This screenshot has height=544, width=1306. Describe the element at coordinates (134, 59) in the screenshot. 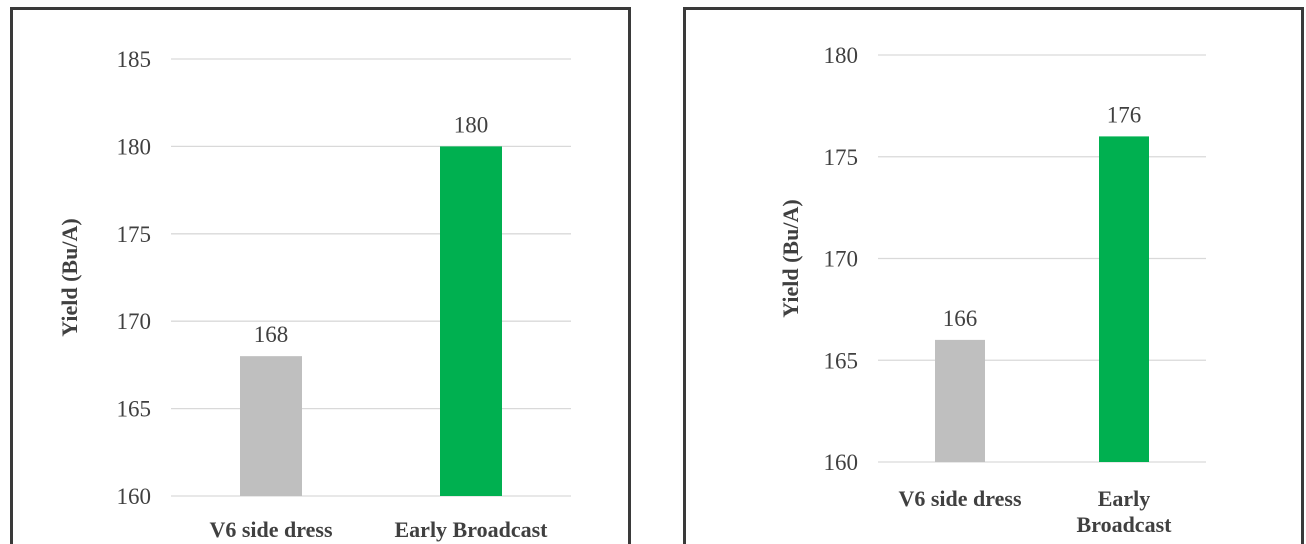

I see `y-tick-label: 185` at that location.